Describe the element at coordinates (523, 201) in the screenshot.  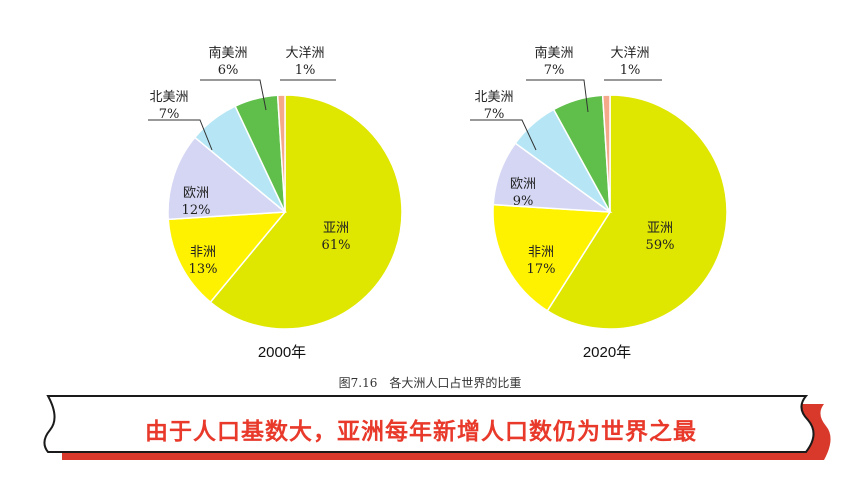
I see `slice-value-2: 9%` at that location.